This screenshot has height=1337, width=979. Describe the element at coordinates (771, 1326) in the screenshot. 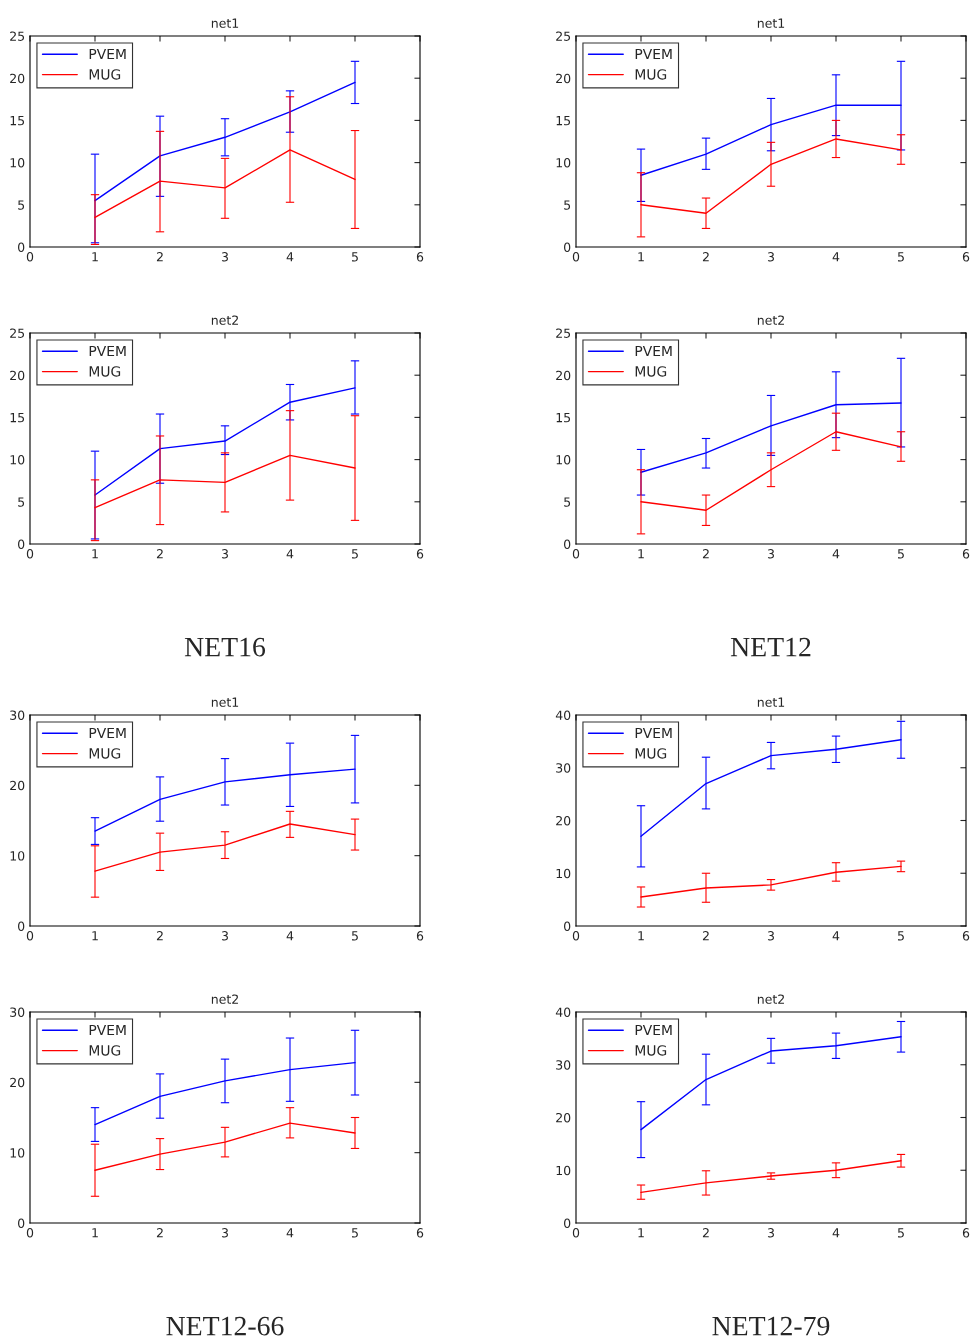

I see `text: NET12-79` at that location.